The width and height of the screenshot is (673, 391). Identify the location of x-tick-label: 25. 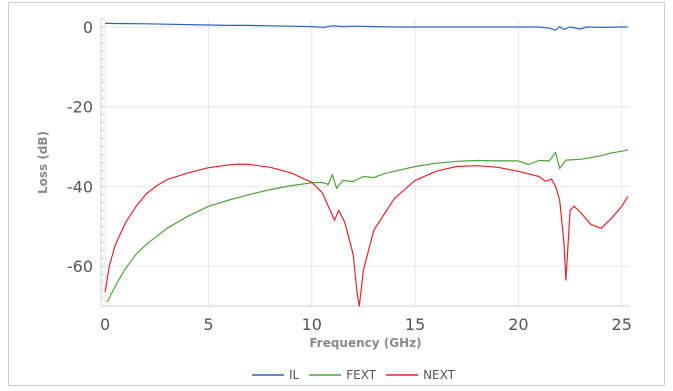
(622, 324).